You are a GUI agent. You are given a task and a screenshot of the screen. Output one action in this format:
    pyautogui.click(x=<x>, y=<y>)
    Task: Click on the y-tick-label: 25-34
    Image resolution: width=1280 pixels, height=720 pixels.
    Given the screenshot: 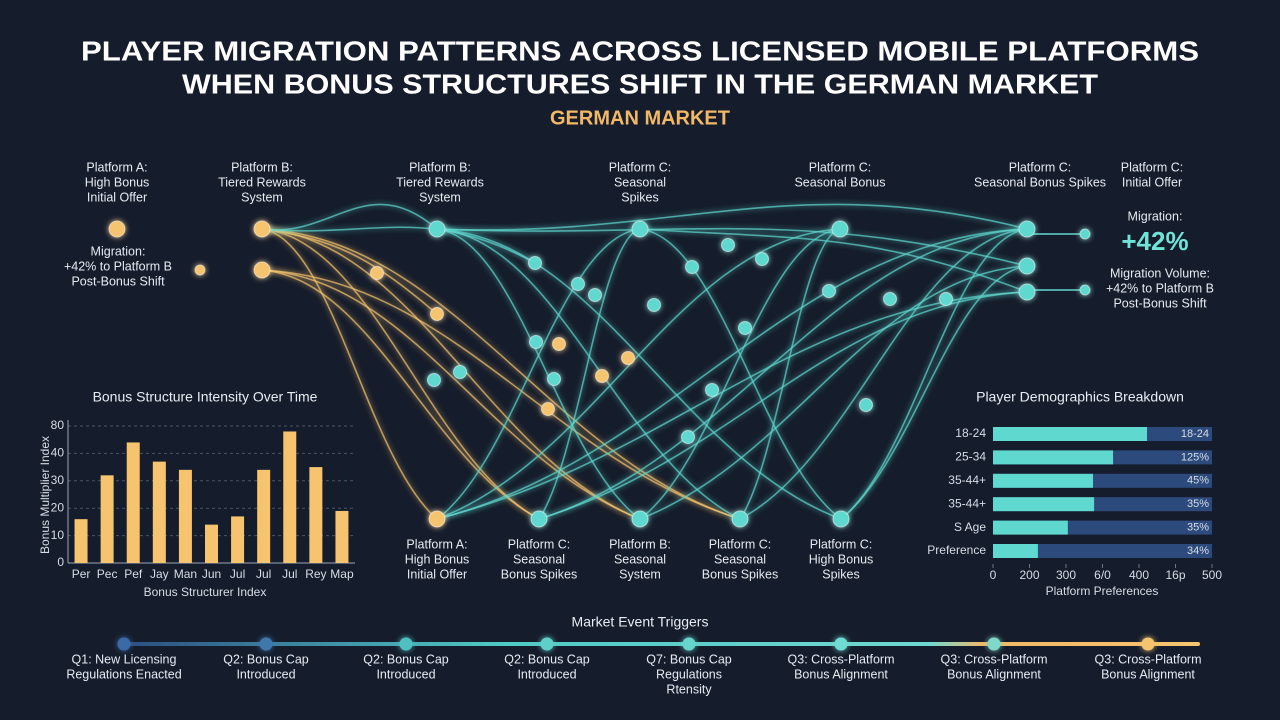 What is the action you would take?
    pyautogui.click(x=970, y=457)
    